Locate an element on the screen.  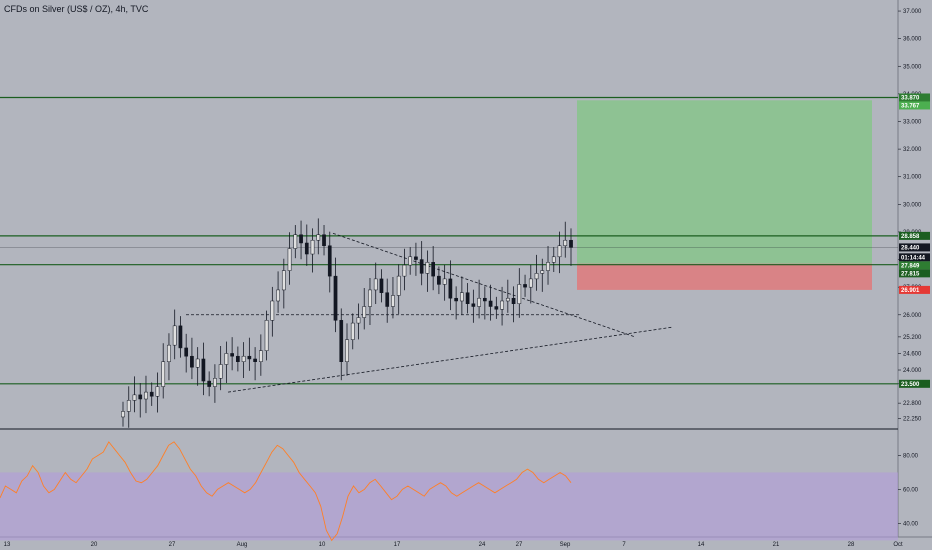
y-tick-label: 24.000 is located at coordinates (912, 371).